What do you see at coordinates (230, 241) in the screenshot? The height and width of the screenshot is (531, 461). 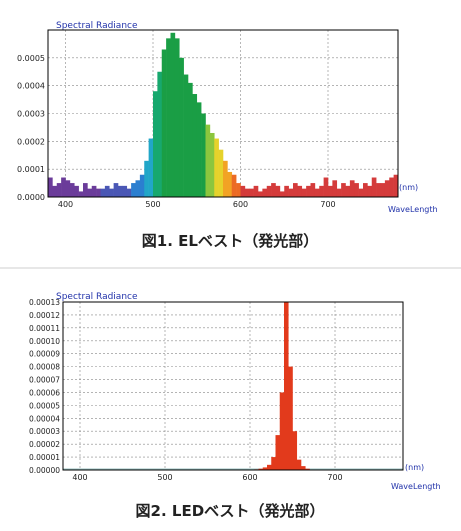 I see `chart1-caption: 図1. ELベスト（発光部）` at bounding box center [230, 241].